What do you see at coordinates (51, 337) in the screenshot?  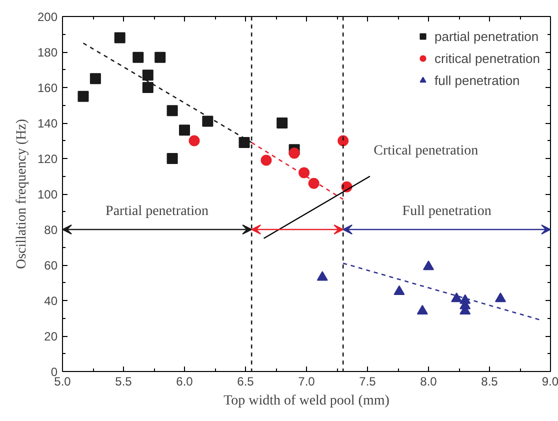 I see `y-tick-label: 20` at bounding box center [51, 337].